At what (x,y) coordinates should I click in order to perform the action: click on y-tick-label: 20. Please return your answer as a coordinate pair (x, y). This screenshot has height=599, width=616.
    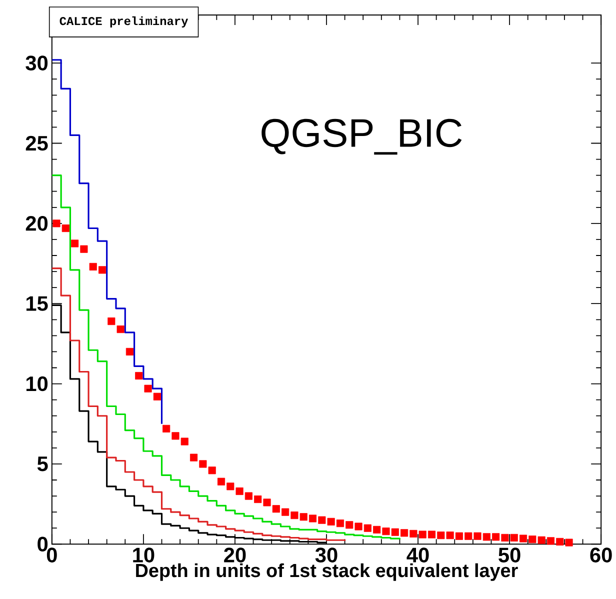
    Looking at the image, I should click on (37, 223).